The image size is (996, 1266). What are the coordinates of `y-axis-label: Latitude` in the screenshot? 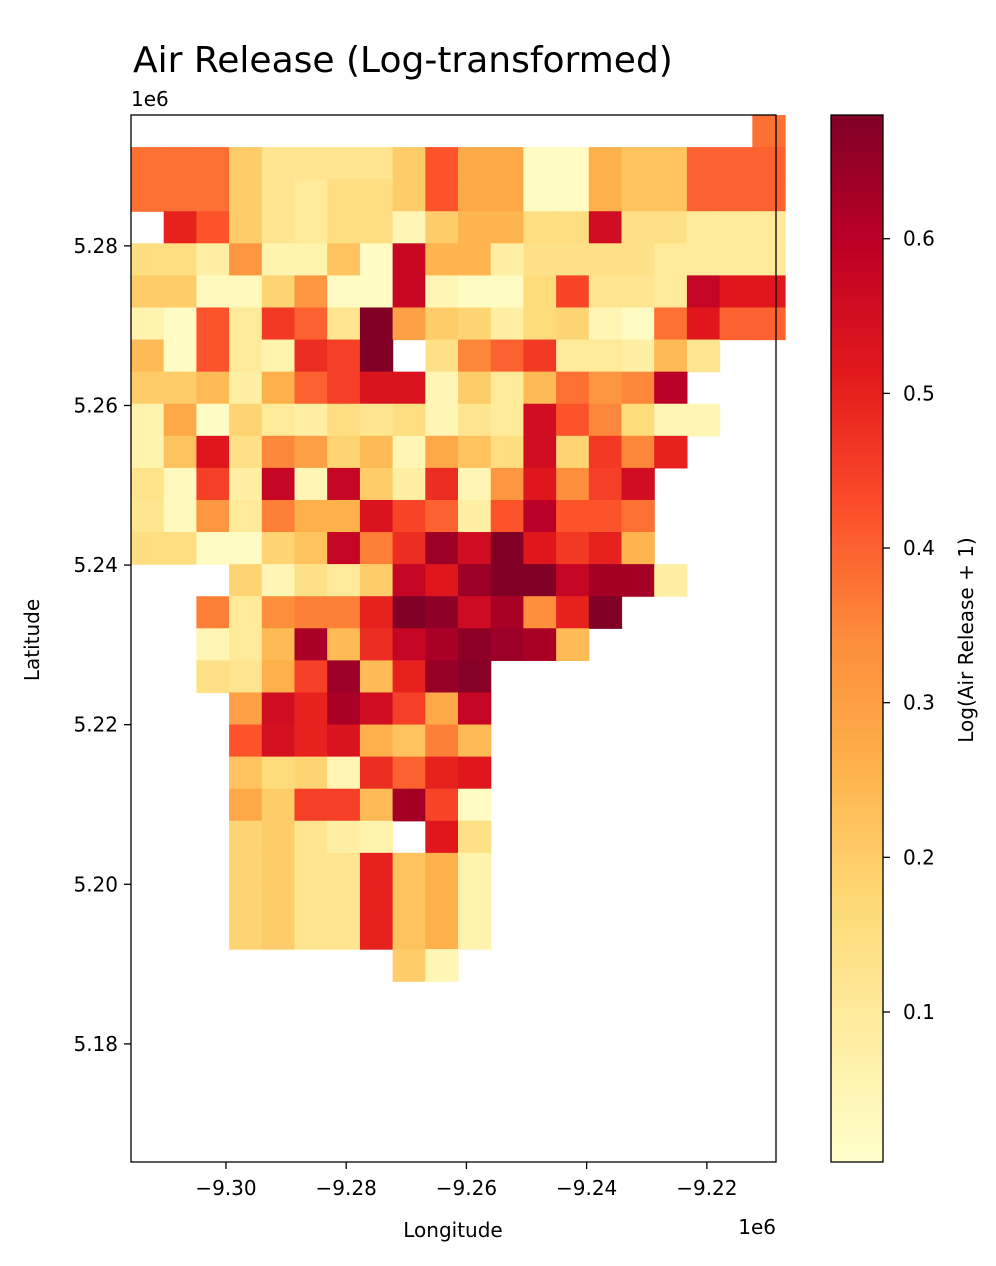 It's located at (32, 640).